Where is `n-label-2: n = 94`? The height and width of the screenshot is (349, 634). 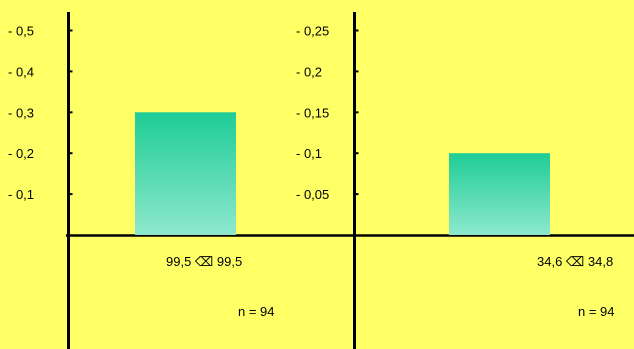
n-label-2: n = 94 is located at coordinates (596, 311).